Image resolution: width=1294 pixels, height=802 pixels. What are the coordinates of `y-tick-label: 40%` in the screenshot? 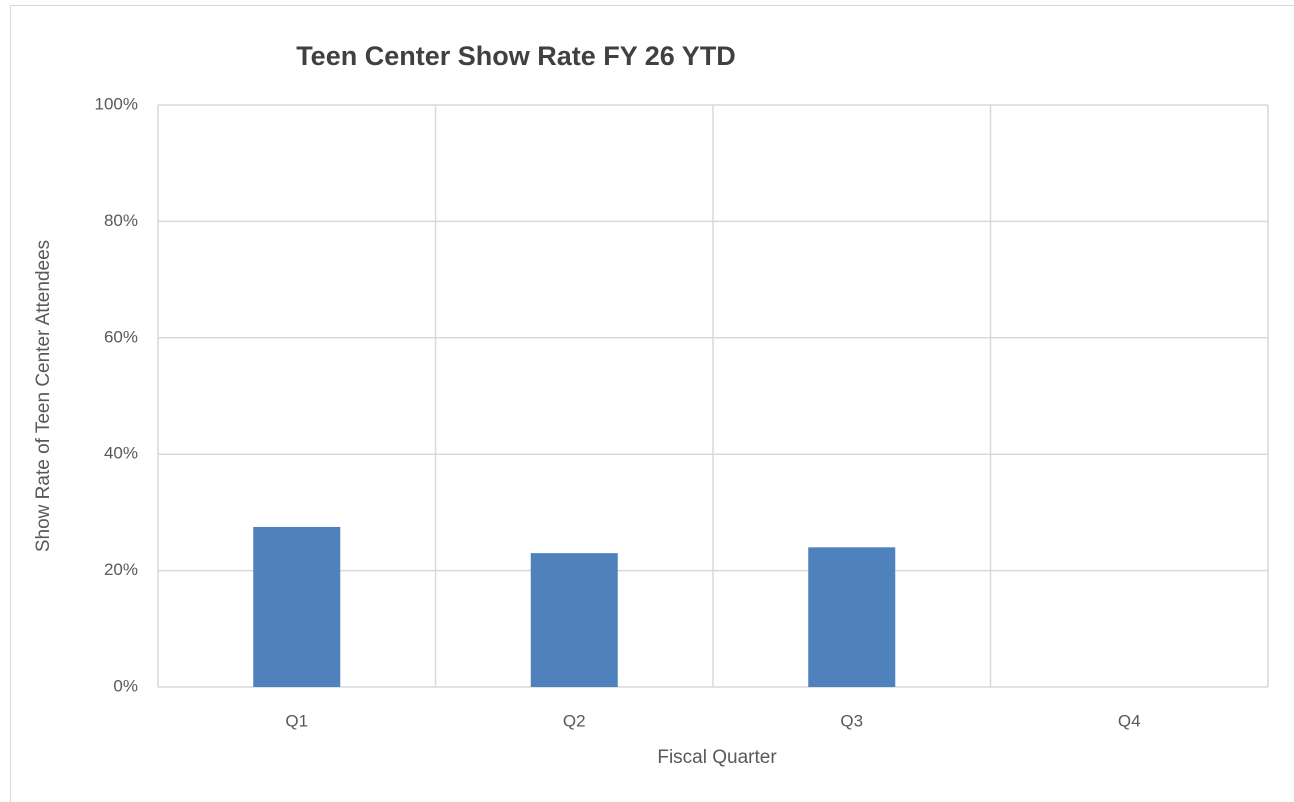 It's located at (121, 453).